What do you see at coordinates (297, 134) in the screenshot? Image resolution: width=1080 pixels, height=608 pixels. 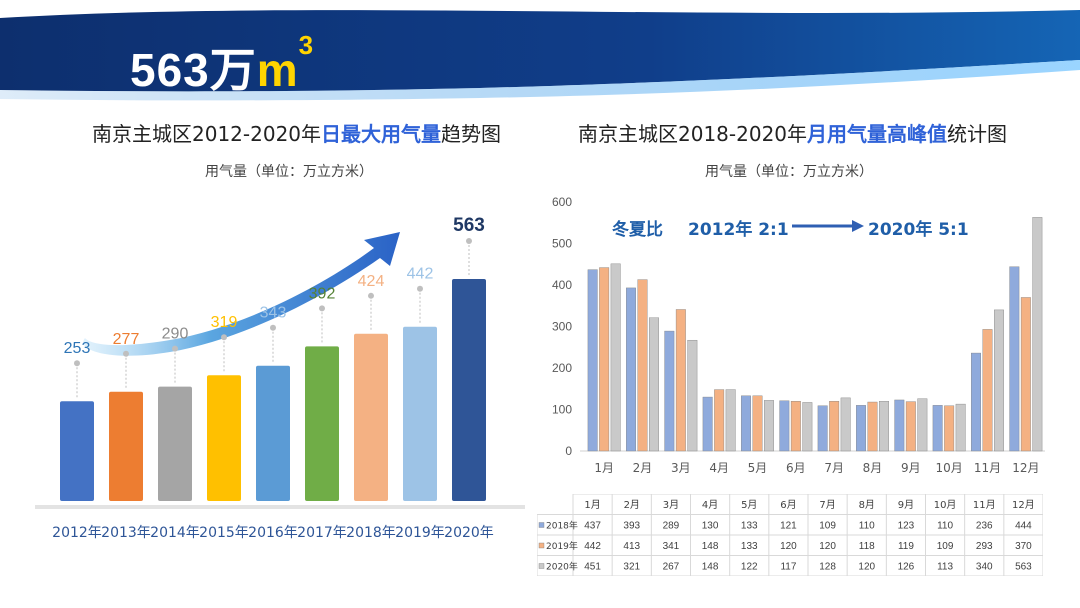 I see `left-chart-title: 南京主城区2012-2020年日最大用气量趋势图` at bounding box center [297, 134].